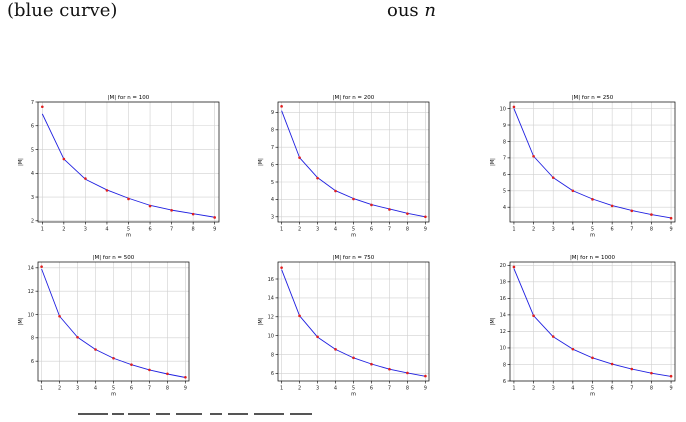  Describe the element at coordinates (354, 258) in the screenshot. I see `subplot-title: |M| for n = 750` at that location.